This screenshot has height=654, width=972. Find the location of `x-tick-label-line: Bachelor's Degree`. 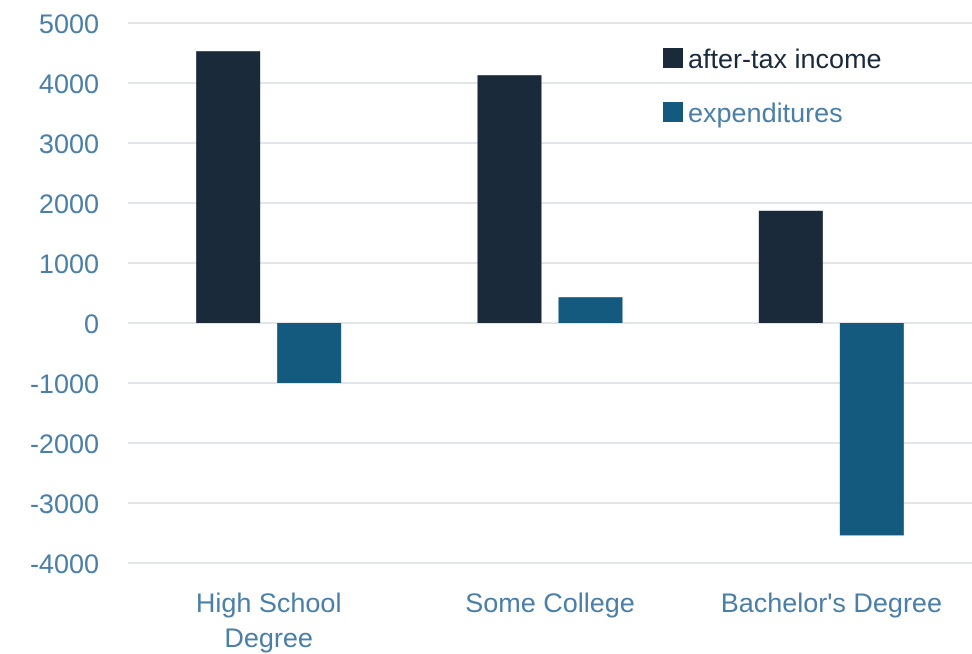

x-tick-label-line: Bachelor's Degree is located at coordinates (831, 603).